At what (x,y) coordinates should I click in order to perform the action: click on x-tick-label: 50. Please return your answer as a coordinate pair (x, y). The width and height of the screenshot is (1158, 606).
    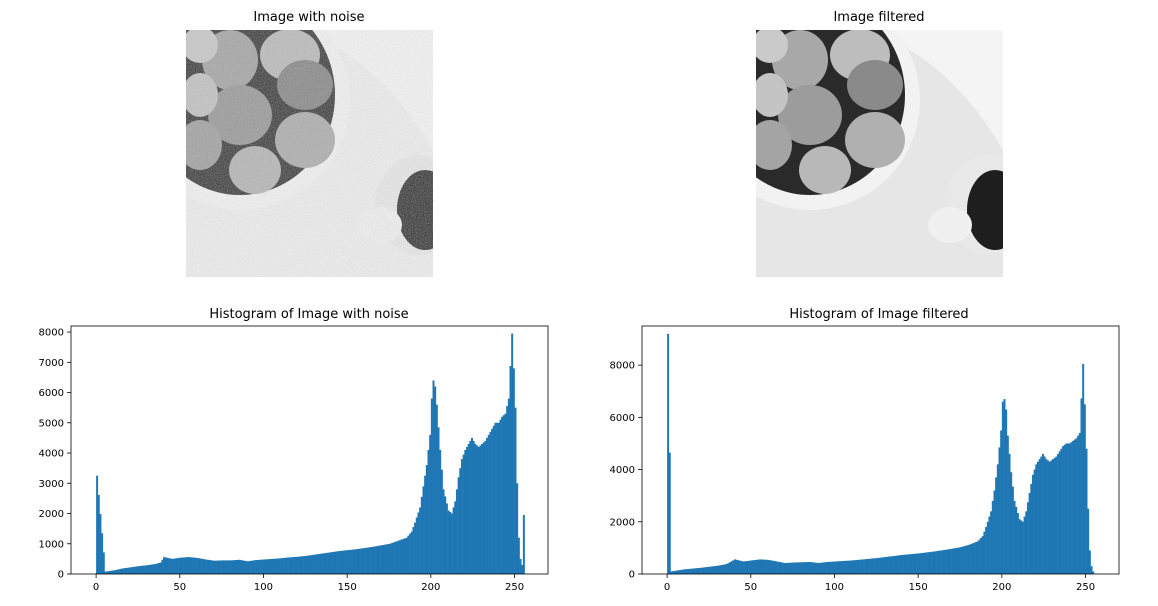
    Looking at the image, I should click on (179, 587).